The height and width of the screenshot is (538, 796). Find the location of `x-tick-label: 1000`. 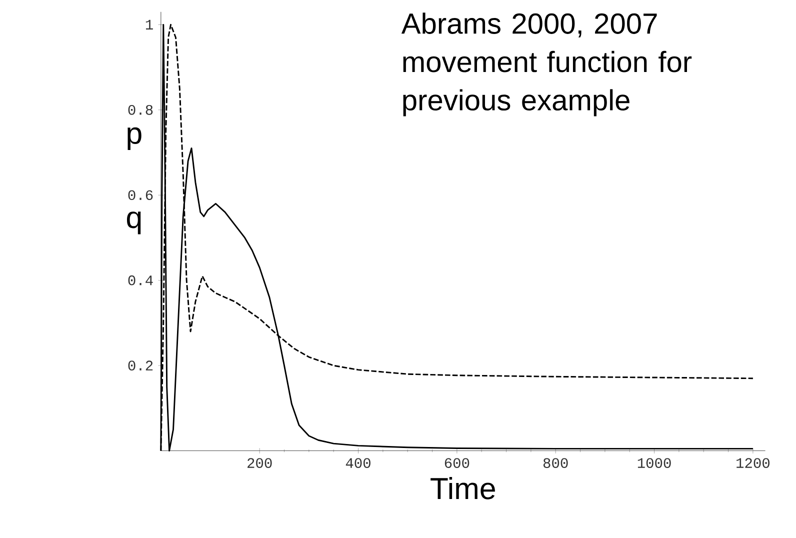

x-tick-label: 1000 is located at coordinates (654, 463).